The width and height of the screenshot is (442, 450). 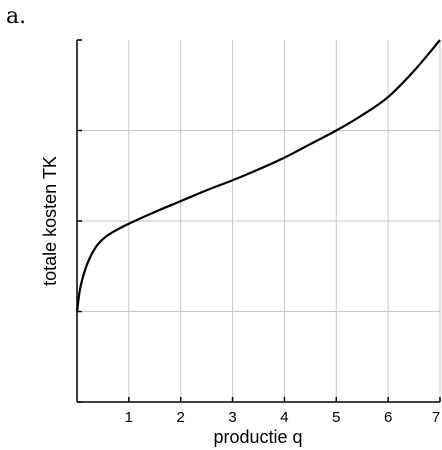 What do you see at coordinates (181, 417) in the screenshot?
I see `x-tick-label: 2` at bounding box center [181, 417].